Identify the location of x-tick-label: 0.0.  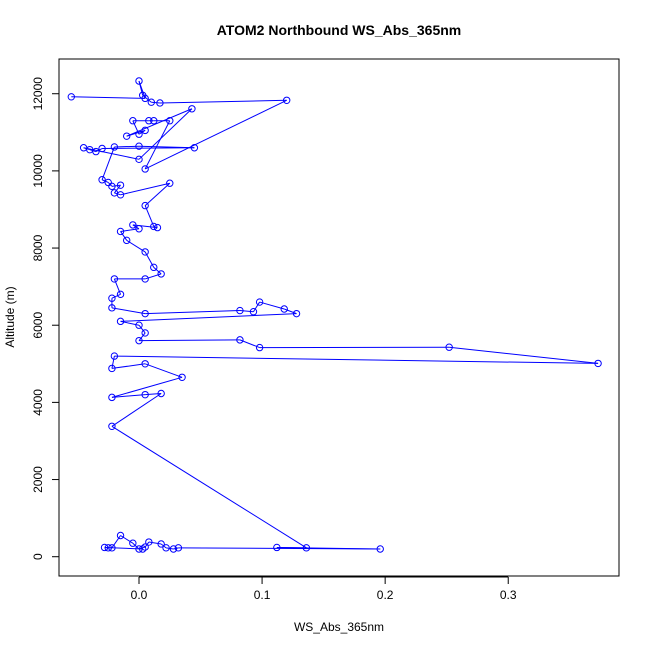
(139, 595).